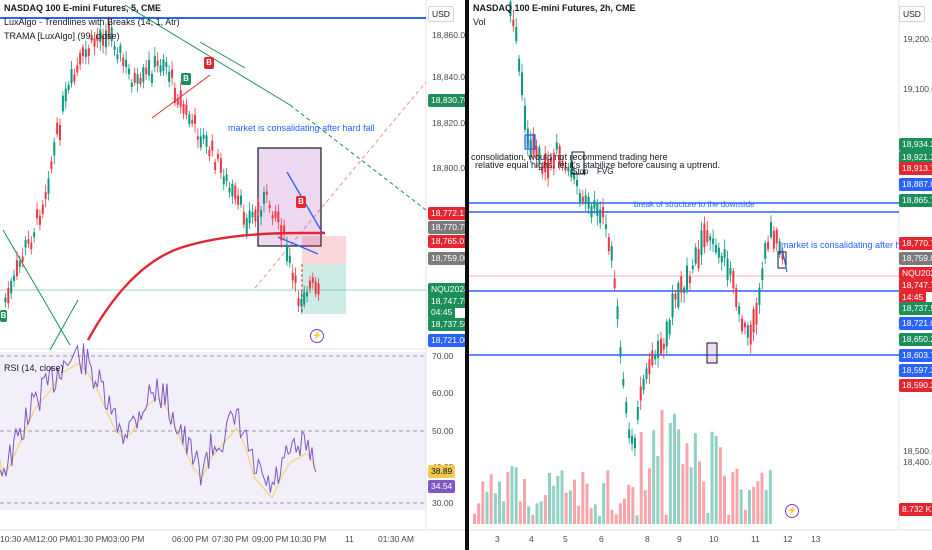  Describe the element at coordinates (446, 258) in the screenshot. I see `price-label-pill: 18,759.00` at that location.